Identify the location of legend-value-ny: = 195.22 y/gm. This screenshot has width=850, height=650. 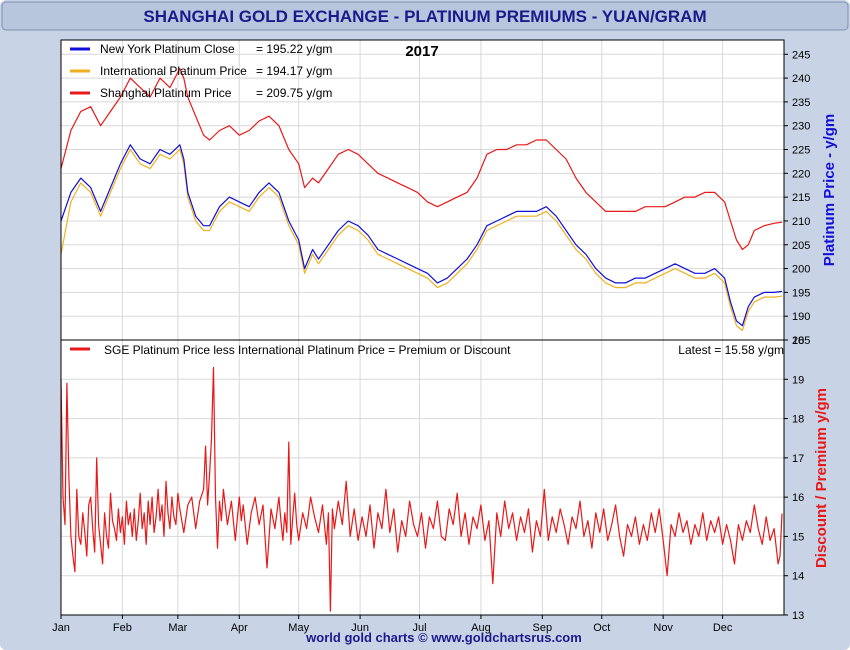
(294, 49).